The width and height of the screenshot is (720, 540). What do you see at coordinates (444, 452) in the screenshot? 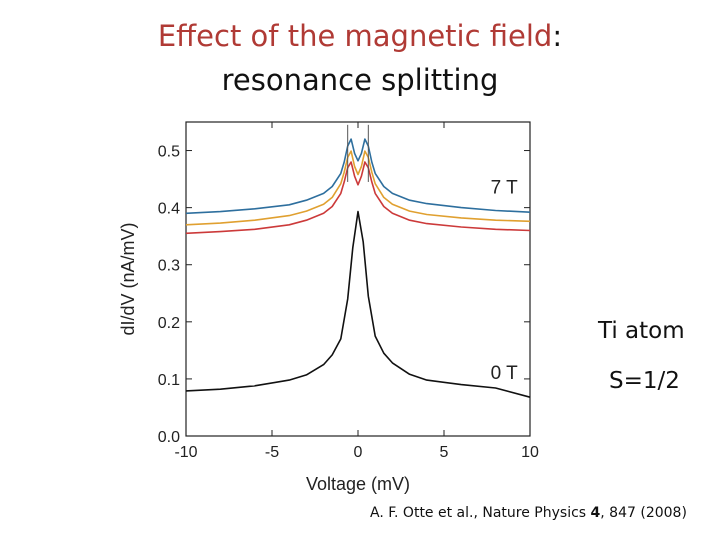
I see `x-tick-label: 5` at bounding box center [444, 452].